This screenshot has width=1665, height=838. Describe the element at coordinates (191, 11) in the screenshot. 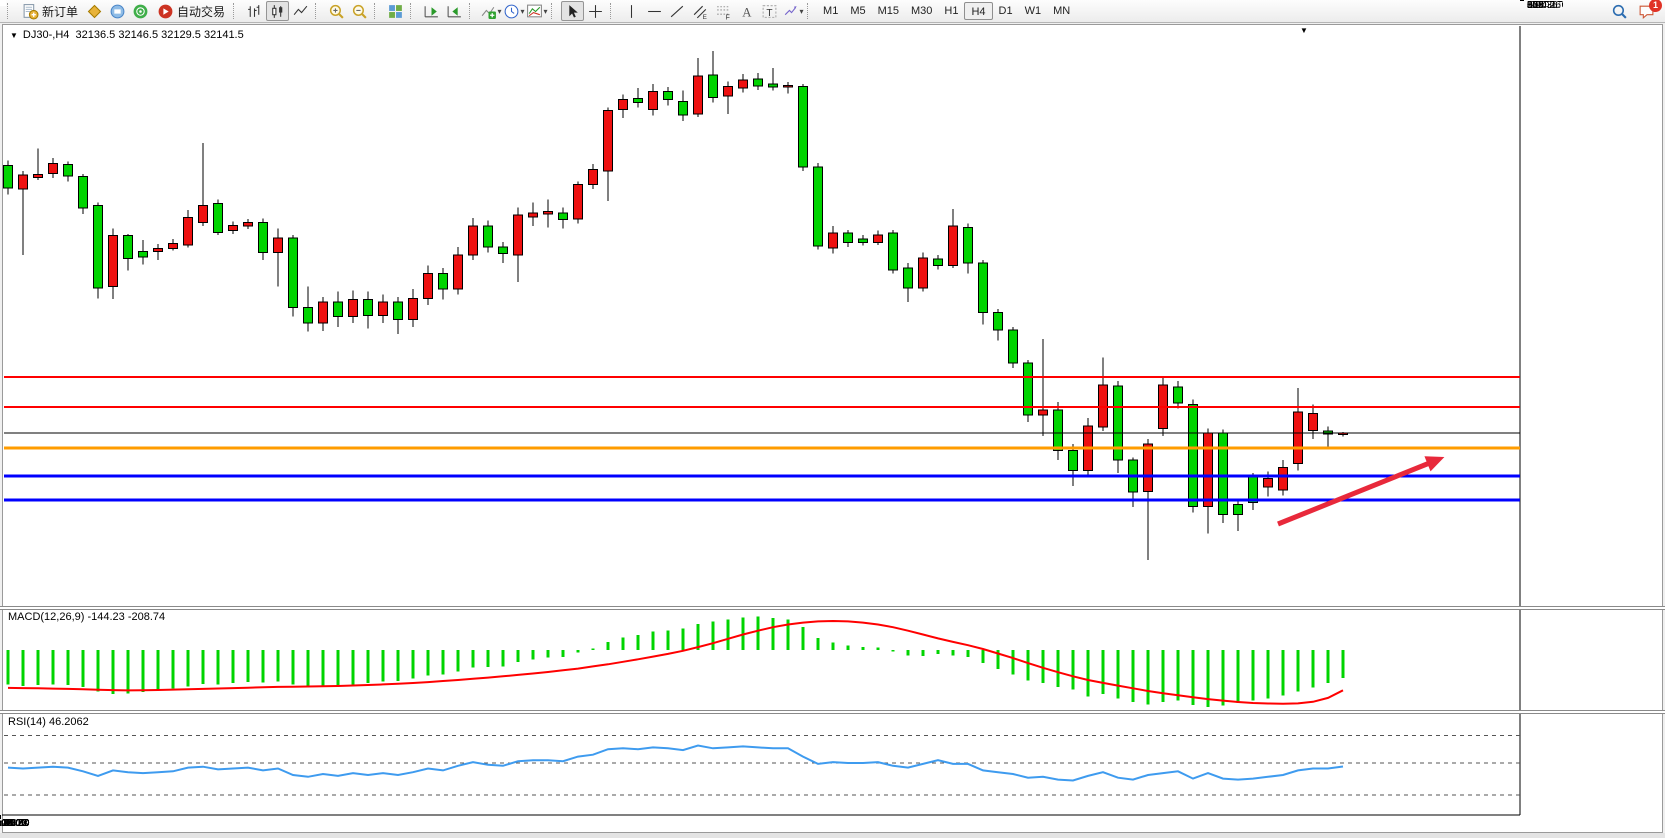

I see `autotrading-button: 自动交易` at that location.